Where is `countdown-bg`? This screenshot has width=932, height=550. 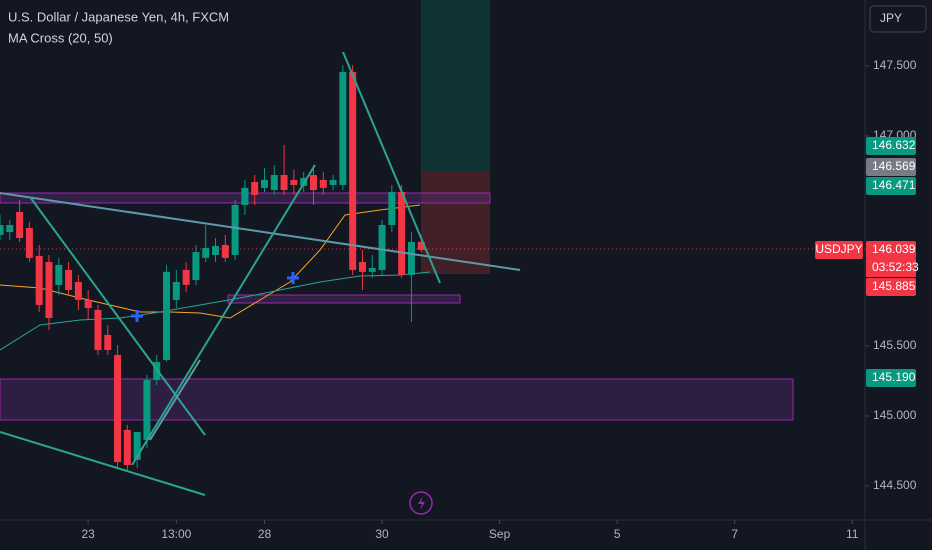 countdown-bg is located at coordinates (891, 268).